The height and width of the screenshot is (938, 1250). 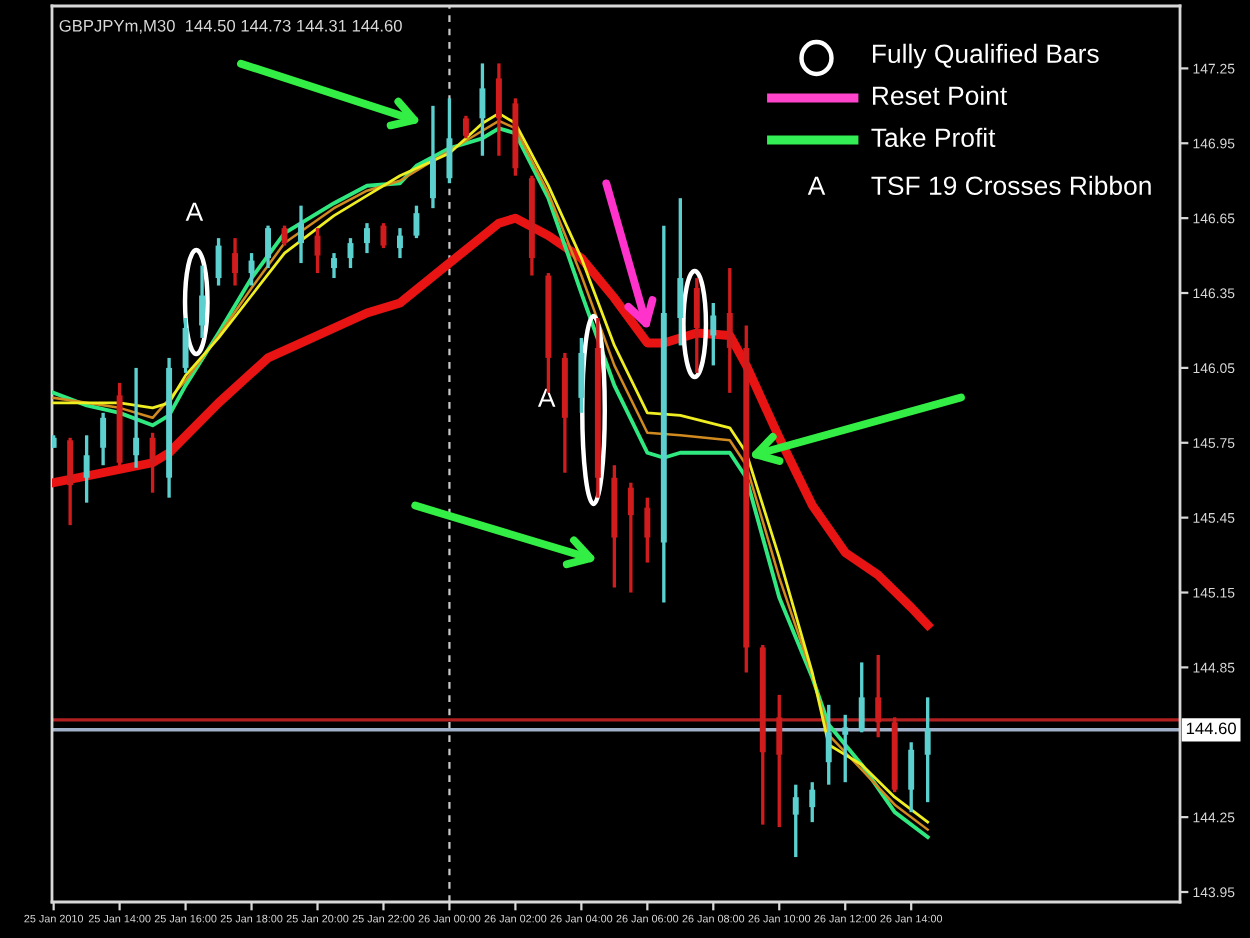 What do you see at coordinates (986, 56) in the screenshot?
I see `annotation: Fully Qualified Bars` at bounding box center [986, 56].